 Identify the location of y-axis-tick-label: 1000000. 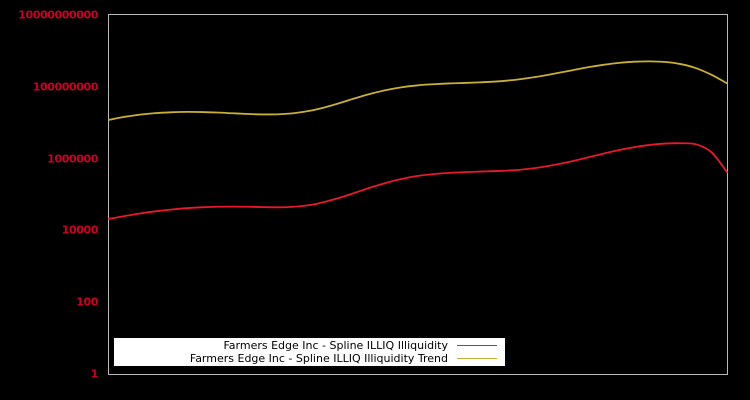
(72, 159).